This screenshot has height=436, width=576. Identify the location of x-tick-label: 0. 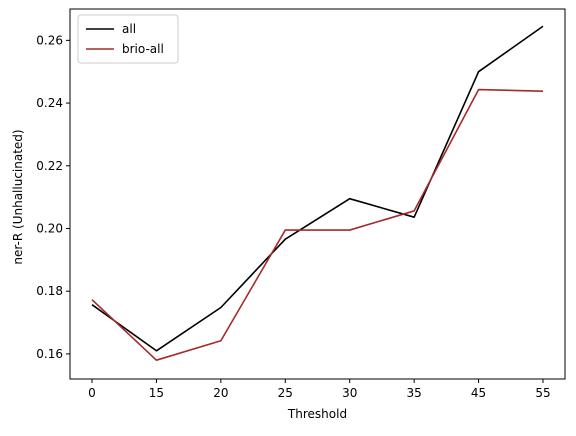
(92, 393).